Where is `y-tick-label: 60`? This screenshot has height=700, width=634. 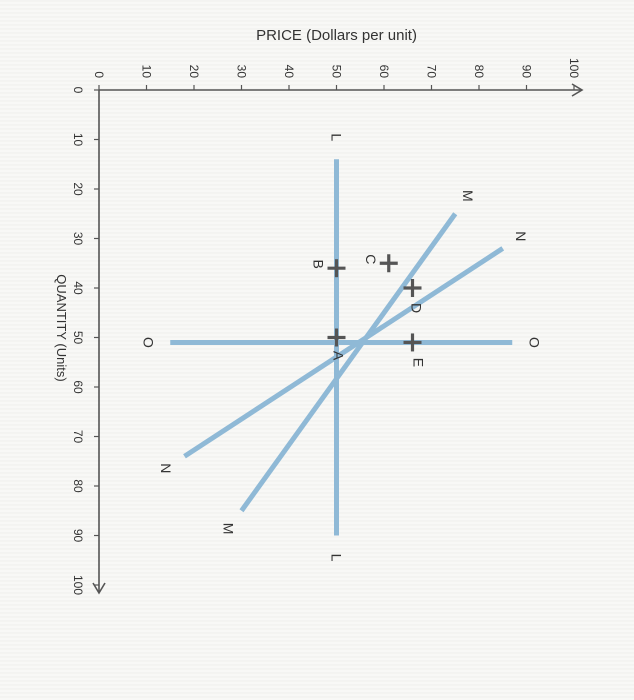
y-tick-label: 60 is located at coordinates (384, 72).